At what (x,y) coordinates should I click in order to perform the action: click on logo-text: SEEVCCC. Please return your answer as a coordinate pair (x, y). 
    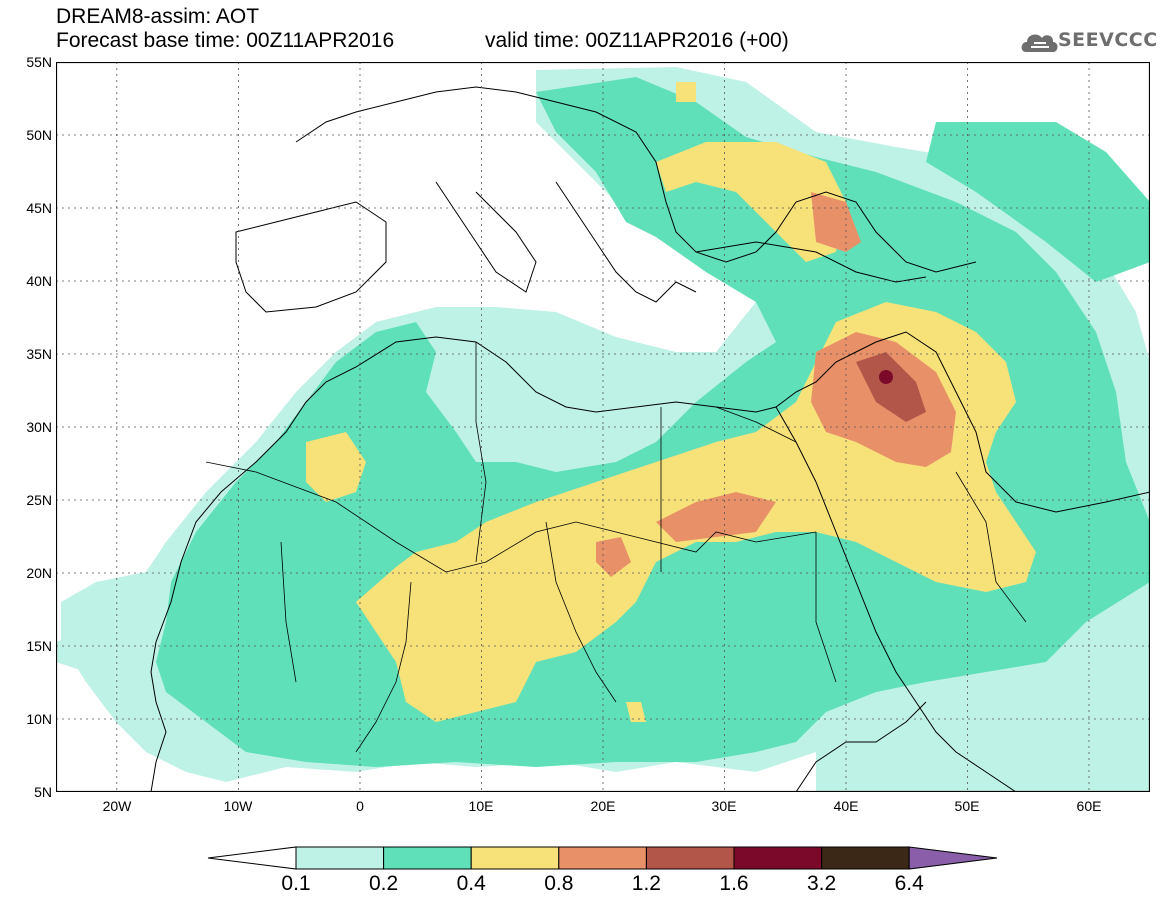
    Looking at the image, I should click on (1108, 40).